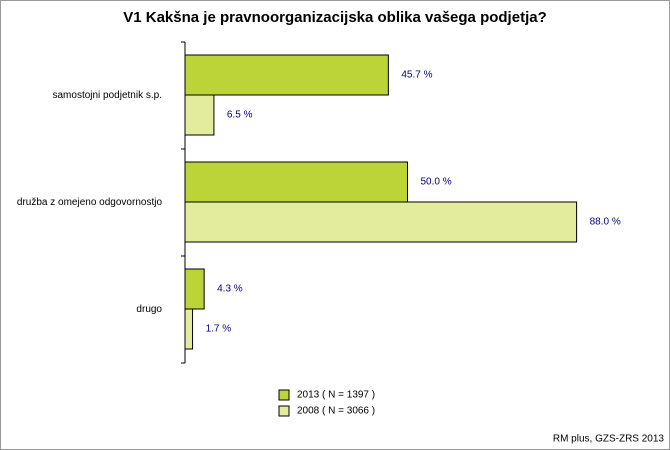 Image resolution: width=670 pixels, height=450 pixels. Describe the element at coordinates (230, 289) in the screenshot. I see `value-label: 4.3 %` at that location.